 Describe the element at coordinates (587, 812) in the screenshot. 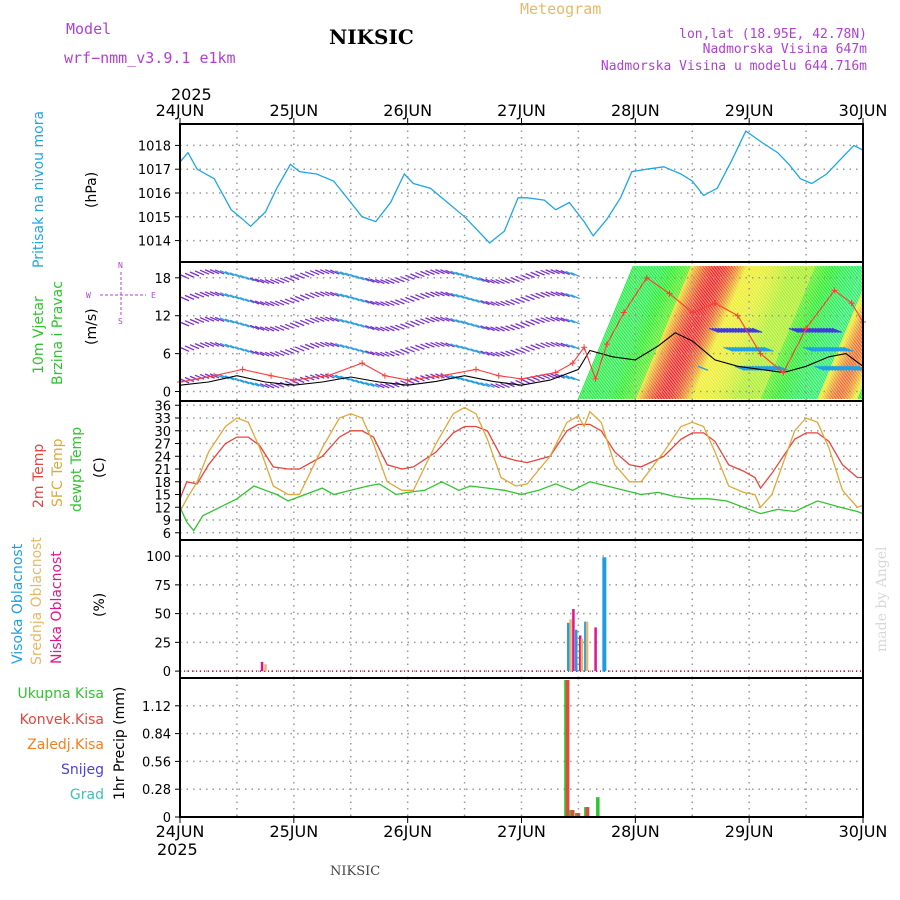

I see `conv_precip-bar` at that location.